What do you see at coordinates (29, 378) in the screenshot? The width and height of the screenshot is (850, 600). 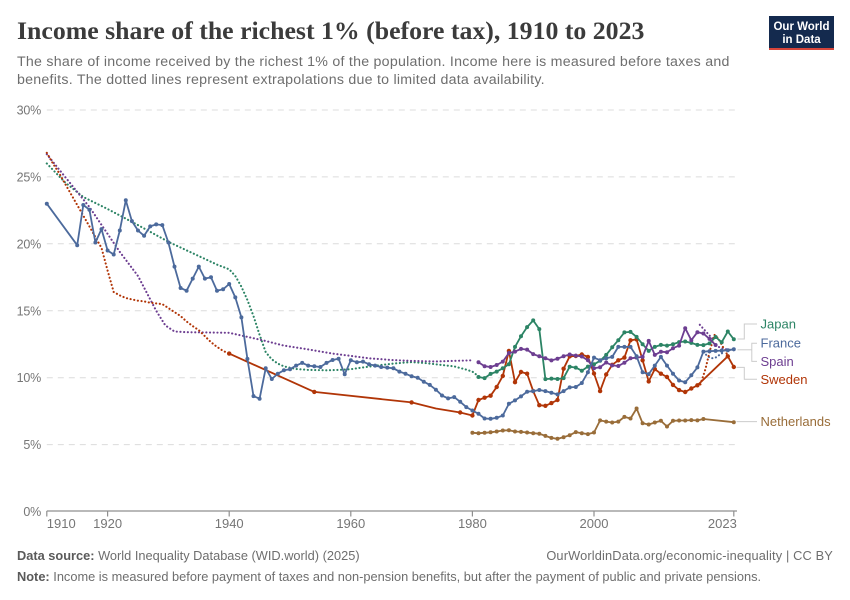 I see `svg-text: 10%` at bounding box center [29, 378].